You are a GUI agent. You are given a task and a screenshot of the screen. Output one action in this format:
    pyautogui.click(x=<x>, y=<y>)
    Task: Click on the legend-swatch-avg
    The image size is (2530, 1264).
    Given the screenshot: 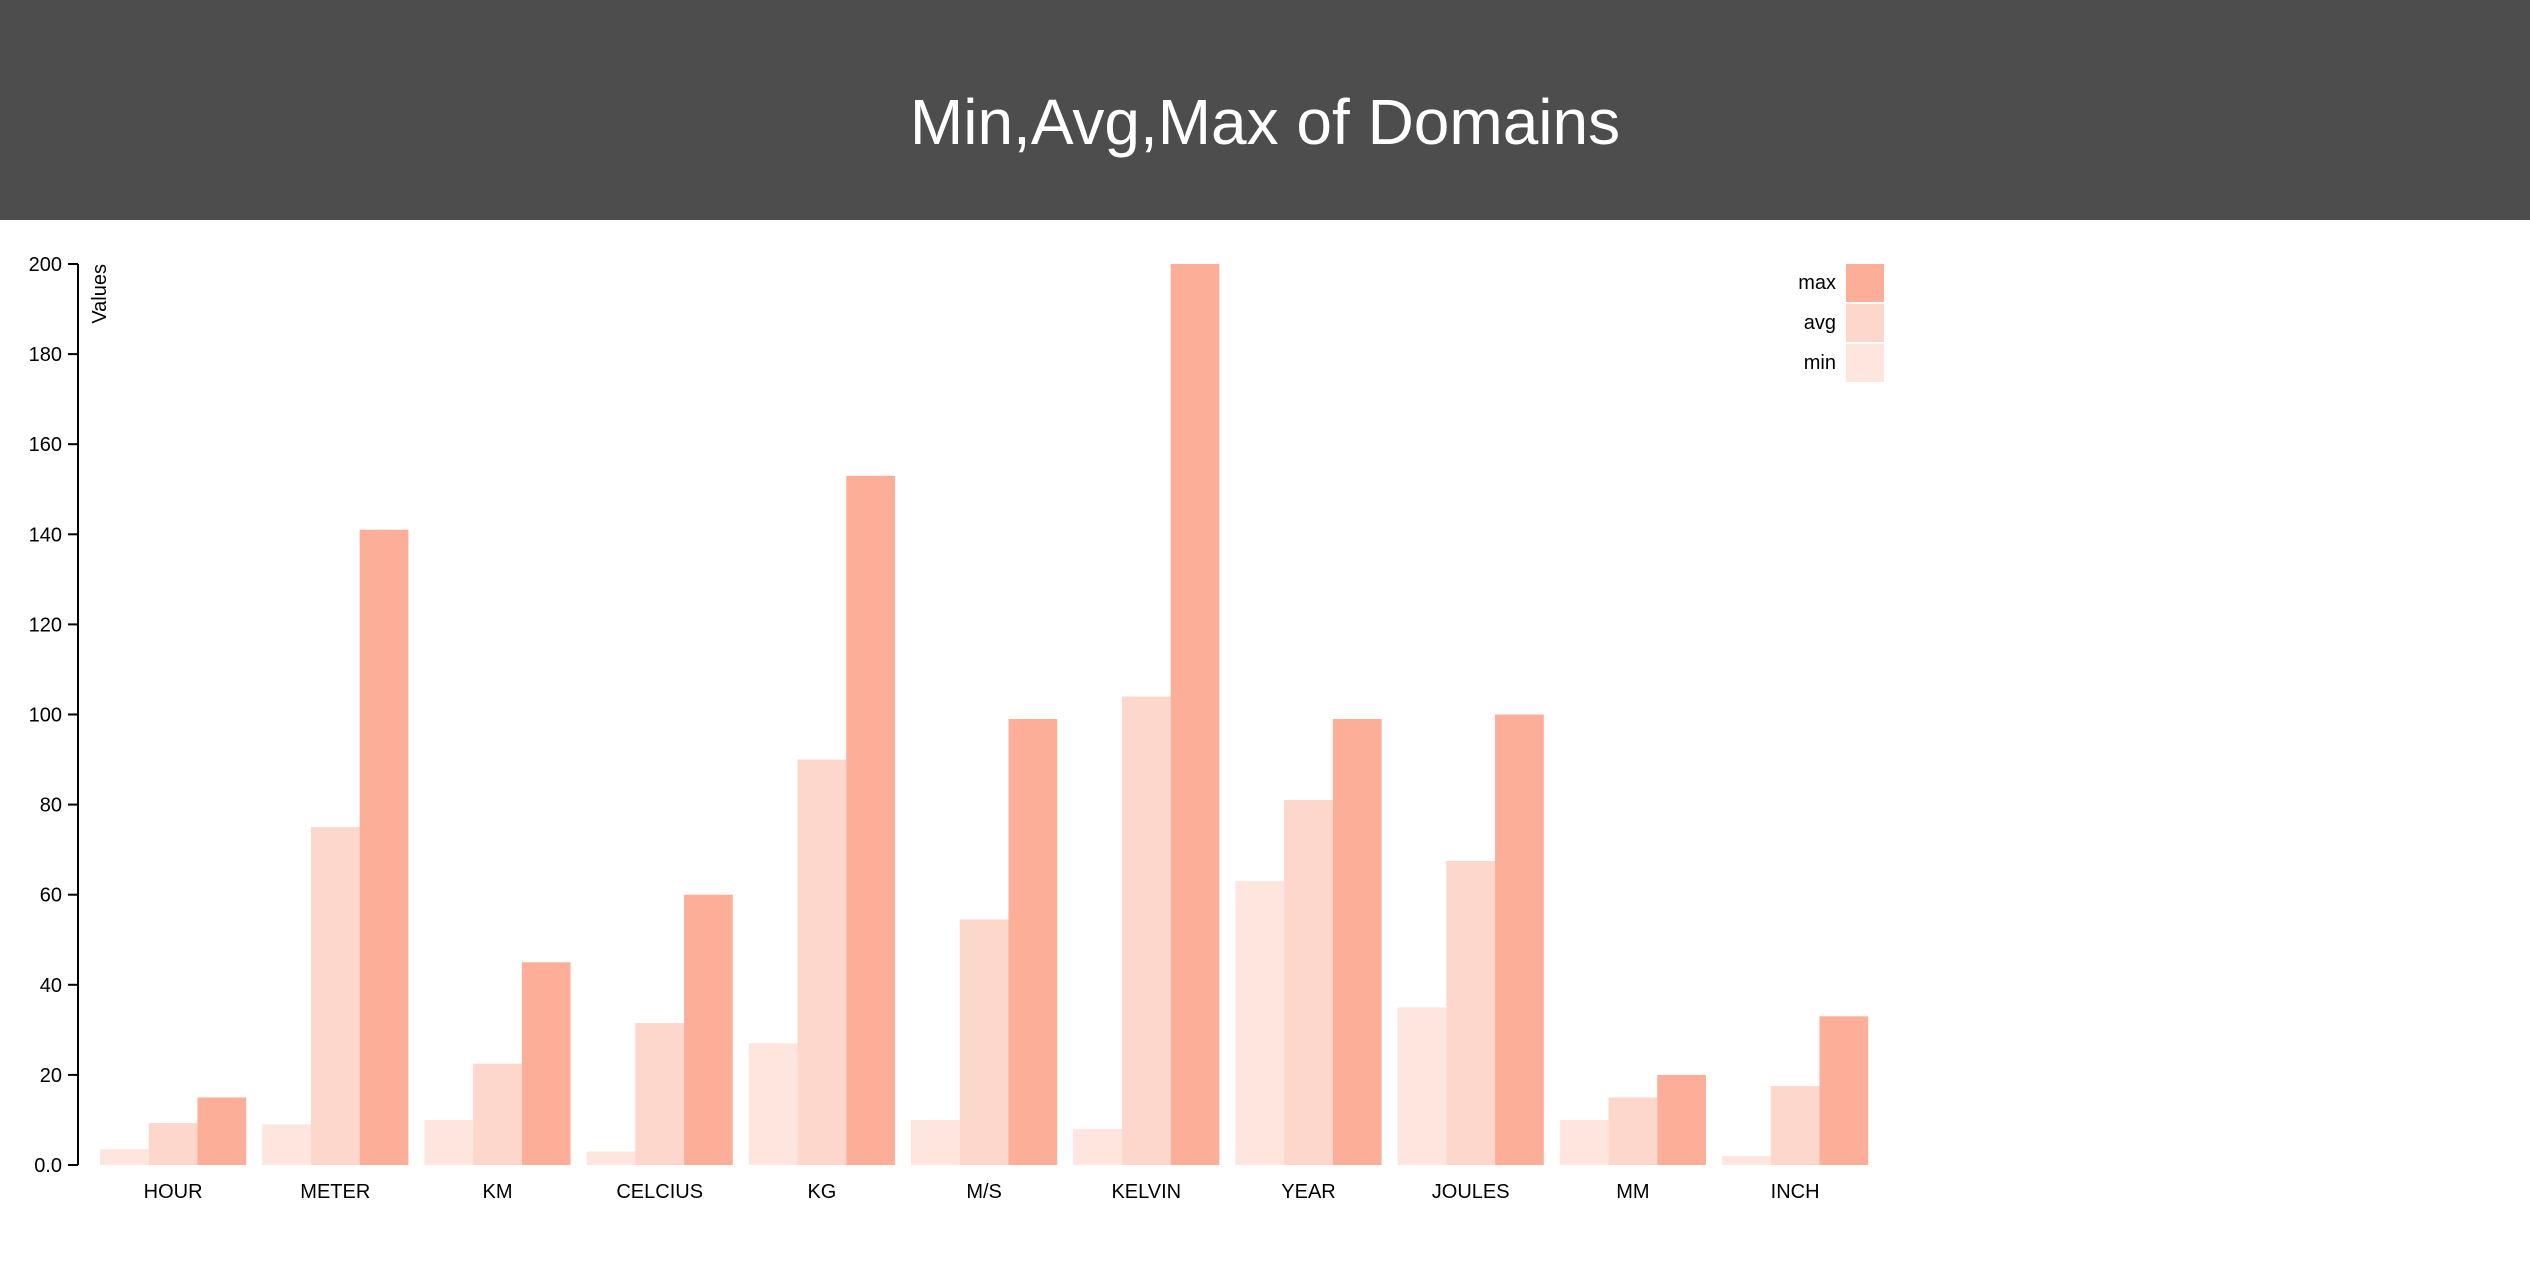 What is the action you would take?
    pyautogui.click(x=1865, y=323)
    